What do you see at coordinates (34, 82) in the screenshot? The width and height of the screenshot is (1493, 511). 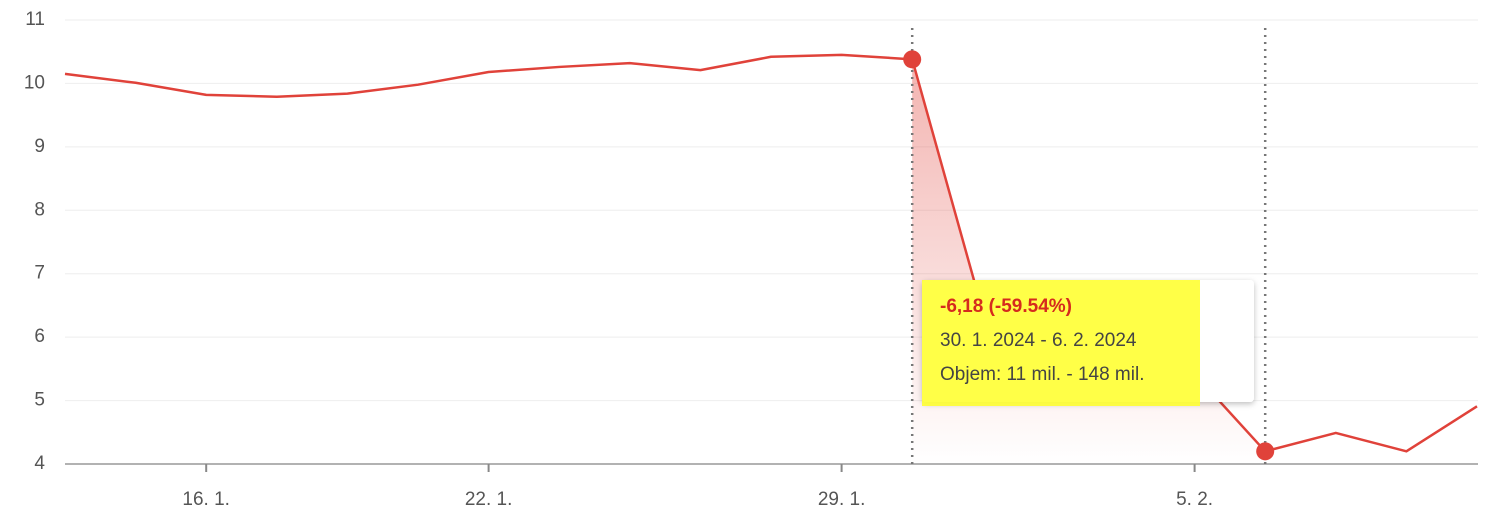 I see `y-tick-label: 10` at bounding box center [34, 82].